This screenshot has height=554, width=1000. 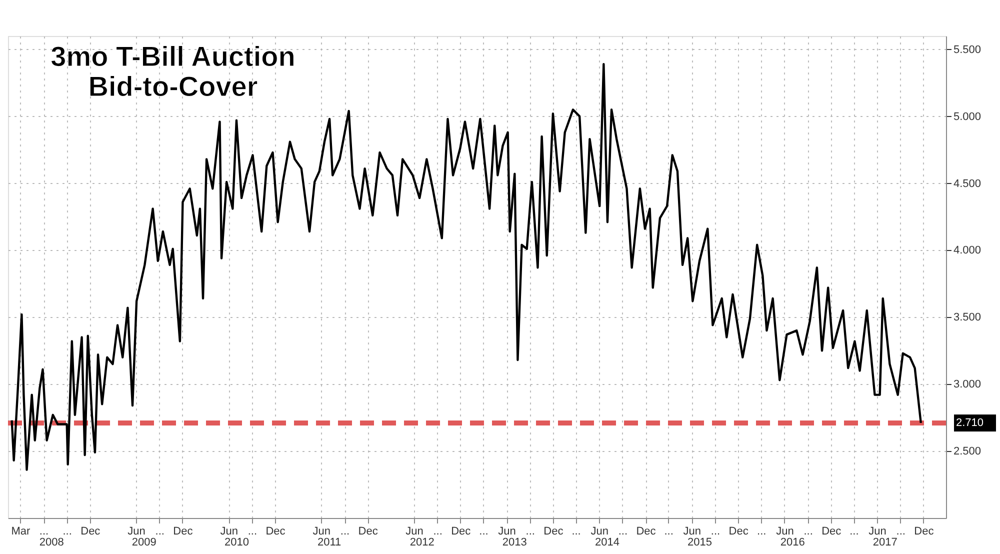 What do you see at coordinates (607, 542) in the screenshot?
I see `x2-tick-label: 2014` at bounding box center [607, 542].